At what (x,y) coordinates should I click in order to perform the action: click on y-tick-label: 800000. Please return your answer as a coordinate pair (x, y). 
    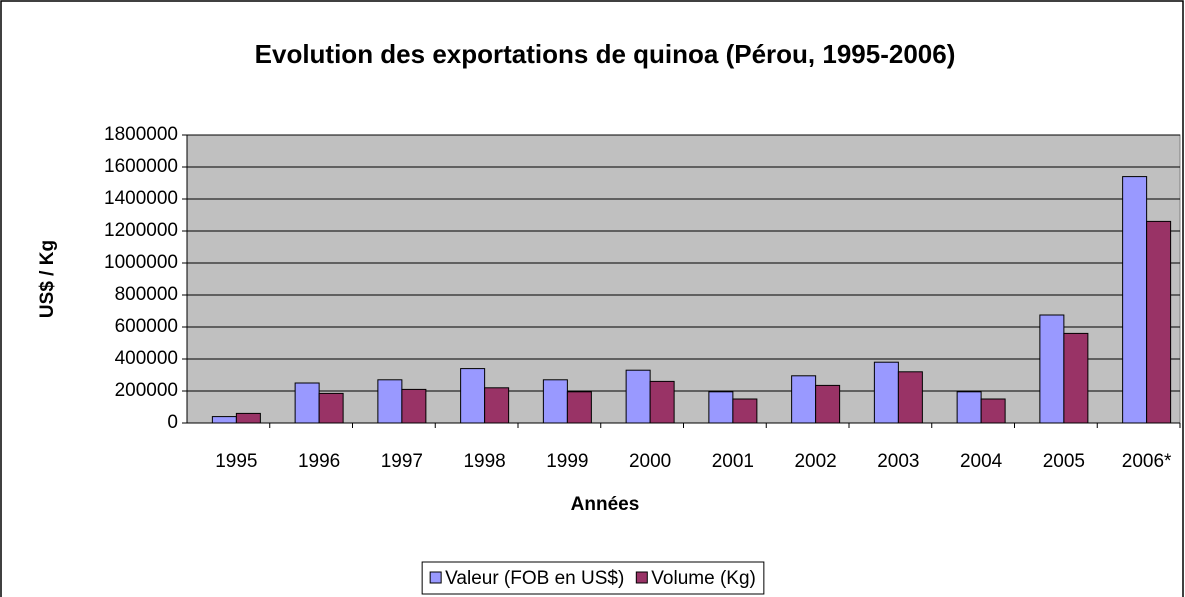
    Looking at the image, I should click on (146, 294).